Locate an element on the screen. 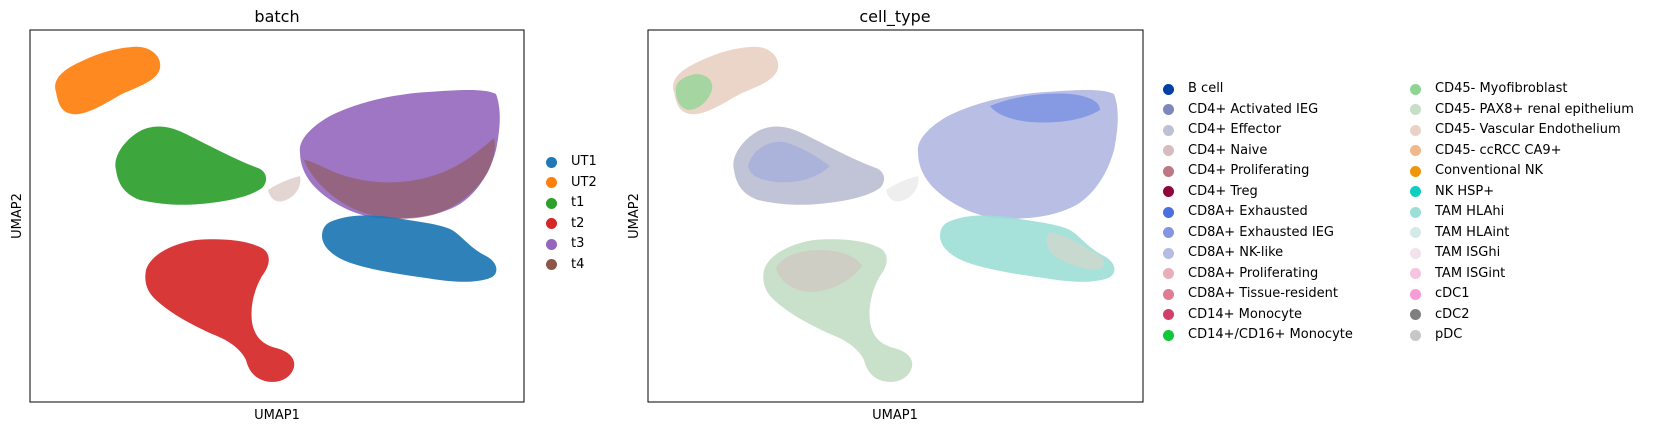 This screenshot has width=1661, height=429. legend-item: t4 is located at coordinates (571, 265).